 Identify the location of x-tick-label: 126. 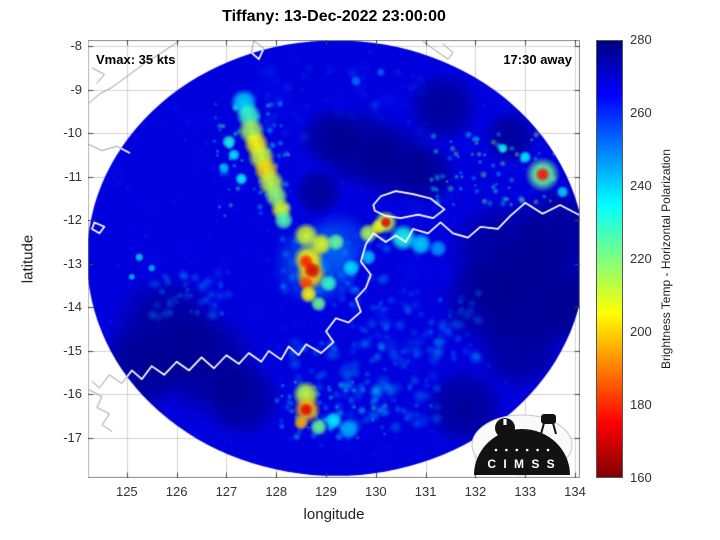
(176, 491).